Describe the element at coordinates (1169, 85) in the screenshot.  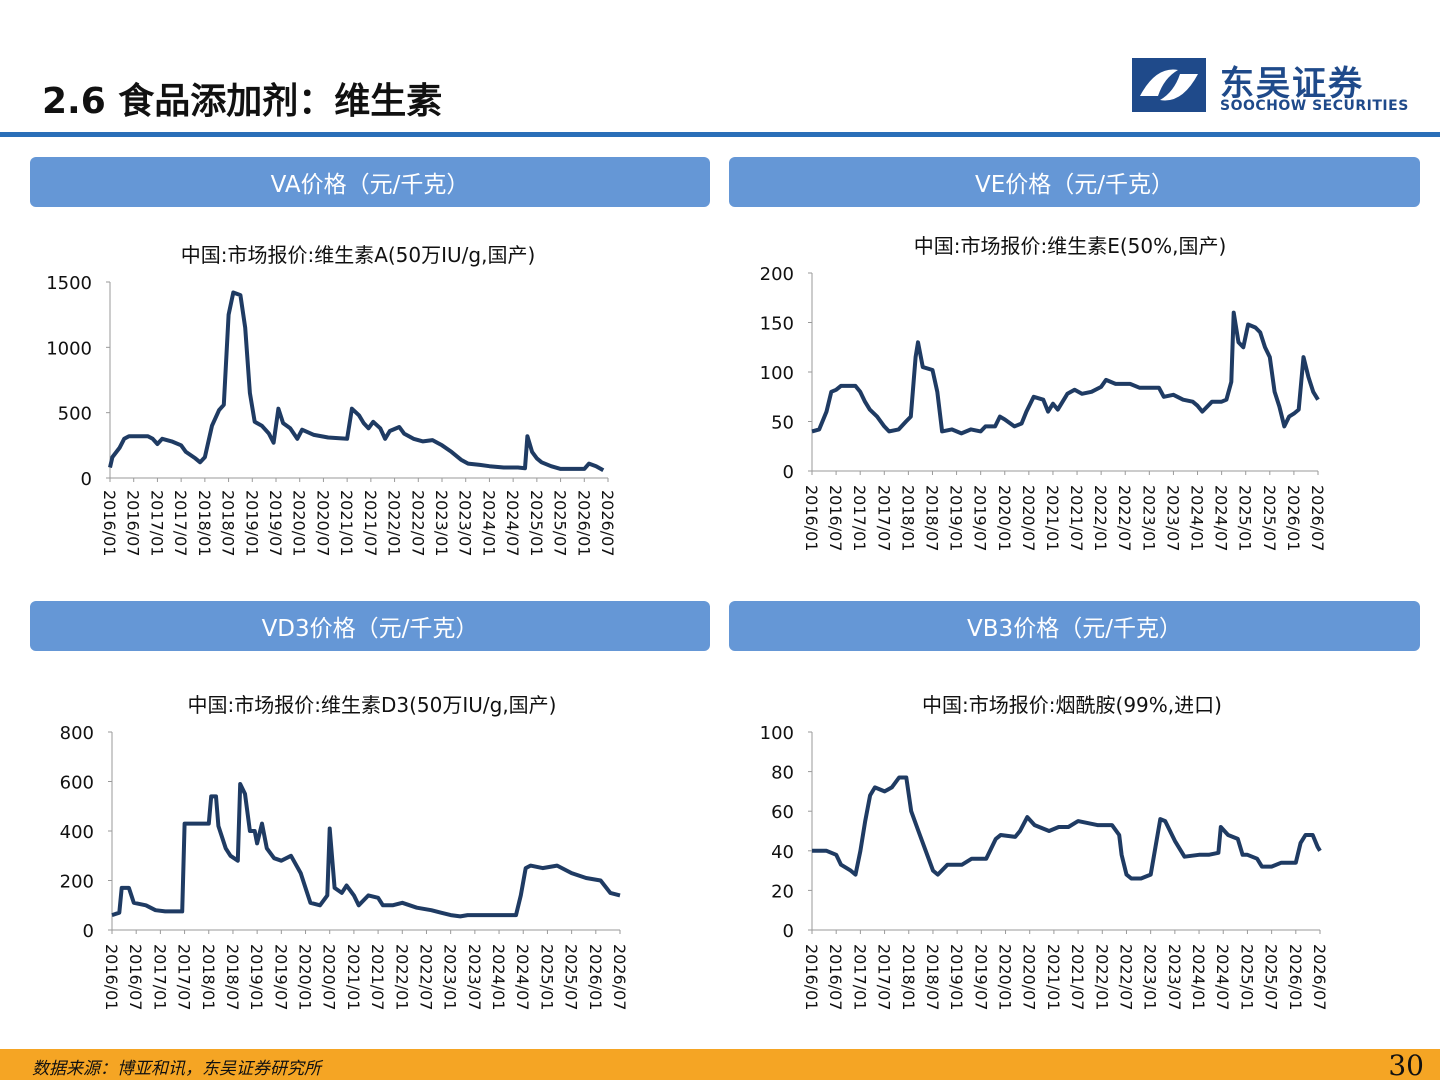
I see `brand-logo-icon` at that location.